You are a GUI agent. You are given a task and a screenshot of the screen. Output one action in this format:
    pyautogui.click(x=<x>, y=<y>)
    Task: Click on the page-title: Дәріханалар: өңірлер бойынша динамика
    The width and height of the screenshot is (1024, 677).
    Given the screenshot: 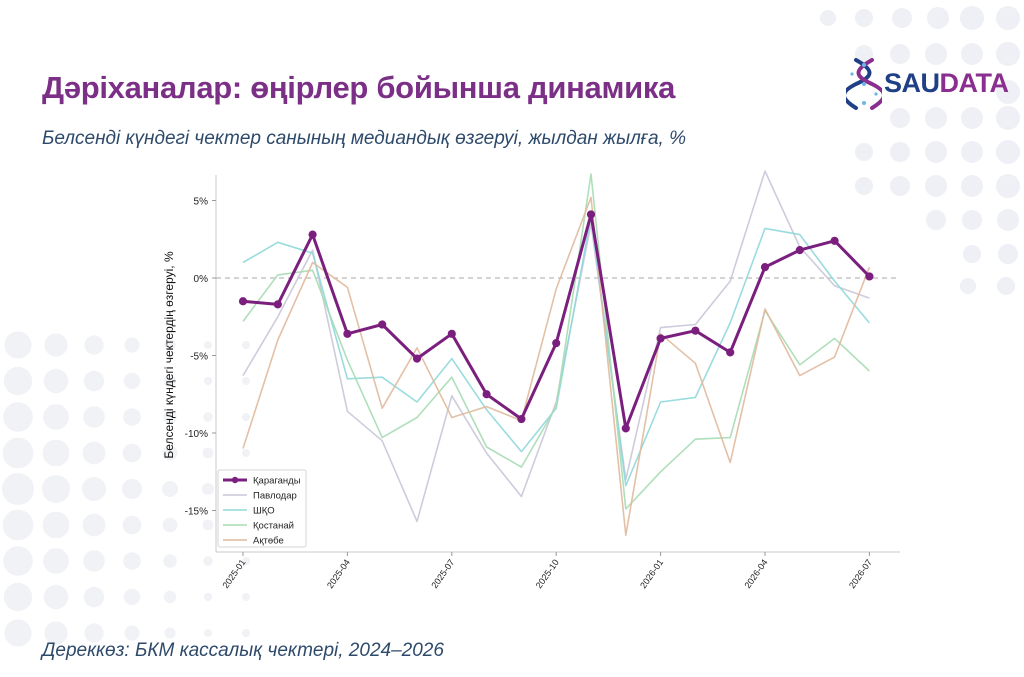 What is the action you would take?
    pyautogui.click(x=359, y=87)
    